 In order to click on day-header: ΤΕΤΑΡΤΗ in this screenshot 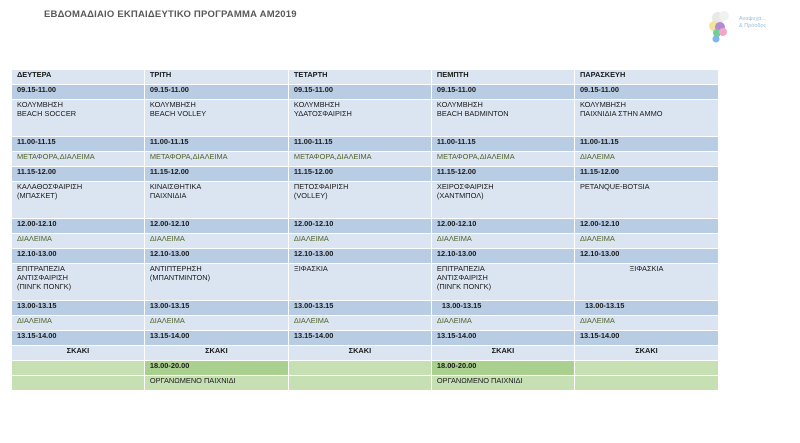, I will do `click(359, 77)`.